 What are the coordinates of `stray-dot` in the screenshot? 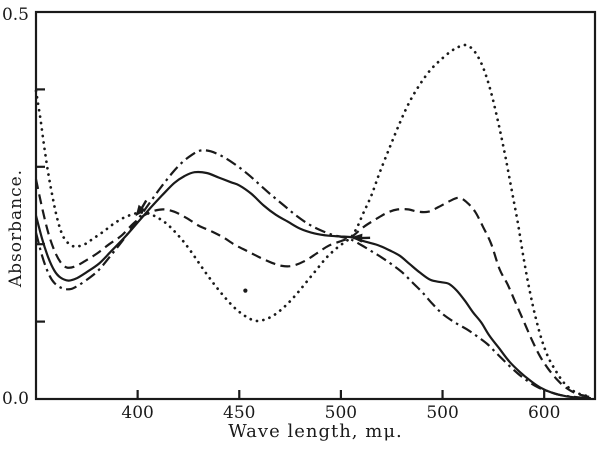 It's located at (245, 290).